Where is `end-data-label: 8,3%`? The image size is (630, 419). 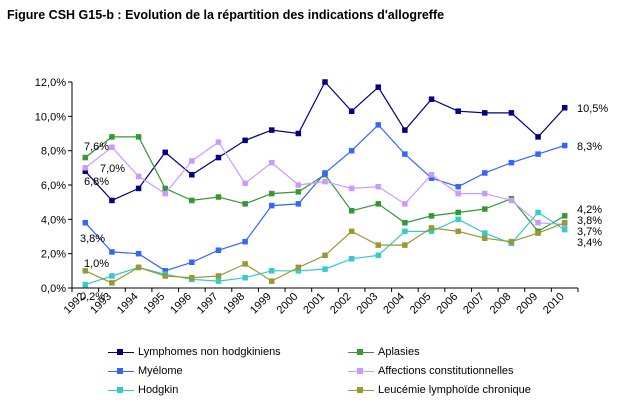 end-data-label: 8,3% is located at coordinates (589, 147).